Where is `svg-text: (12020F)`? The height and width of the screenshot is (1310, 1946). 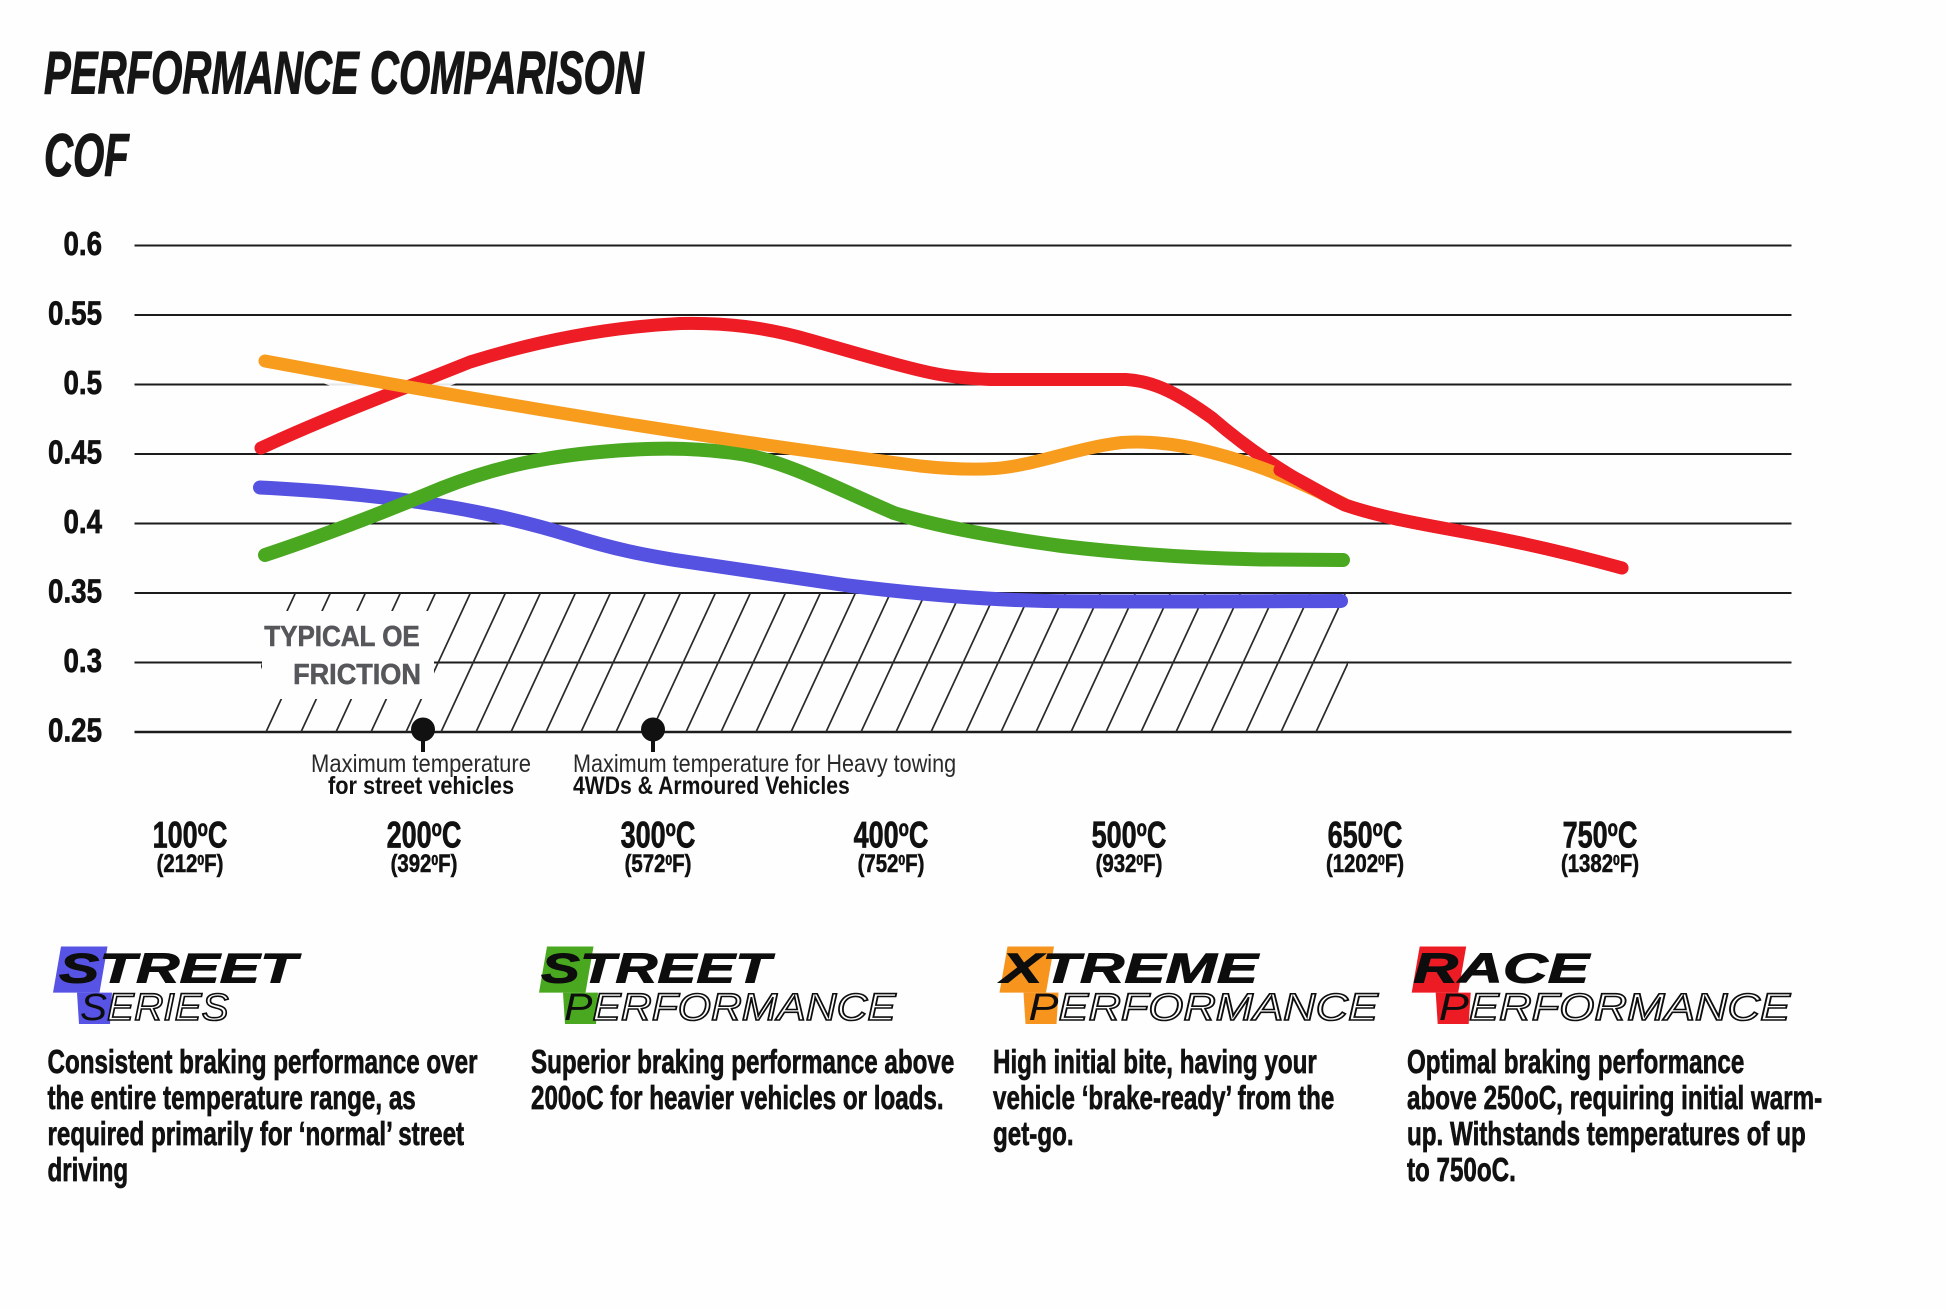
svg-text: (12020F) is located at coordinates (1365, 863).